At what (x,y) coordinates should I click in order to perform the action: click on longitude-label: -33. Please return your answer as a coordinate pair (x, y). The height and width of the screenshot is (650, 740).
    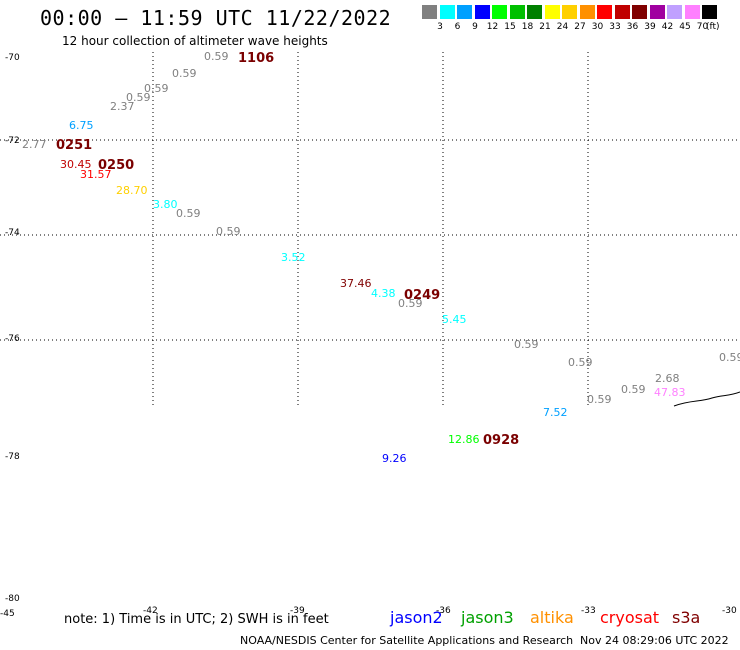
    Looking at the image, I should click on (588, 611).